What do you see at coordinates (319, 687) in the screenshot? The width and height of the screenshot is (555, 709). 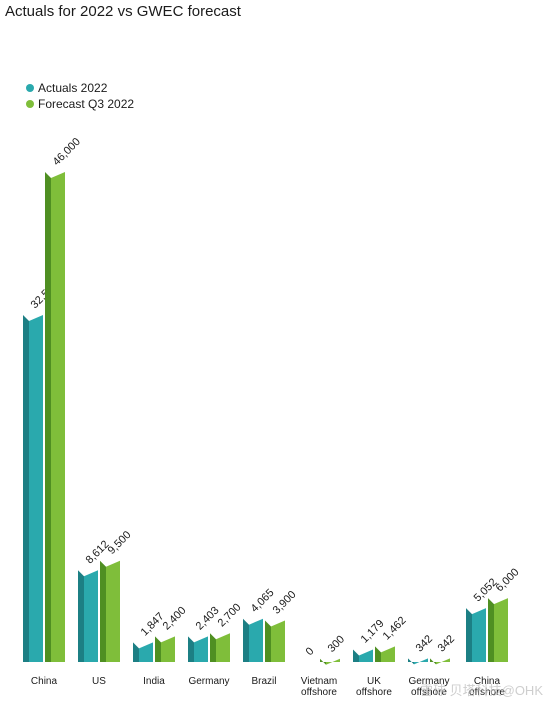 I see `category-label-5: Vietnam offshore` at bounding box center [319, 687].